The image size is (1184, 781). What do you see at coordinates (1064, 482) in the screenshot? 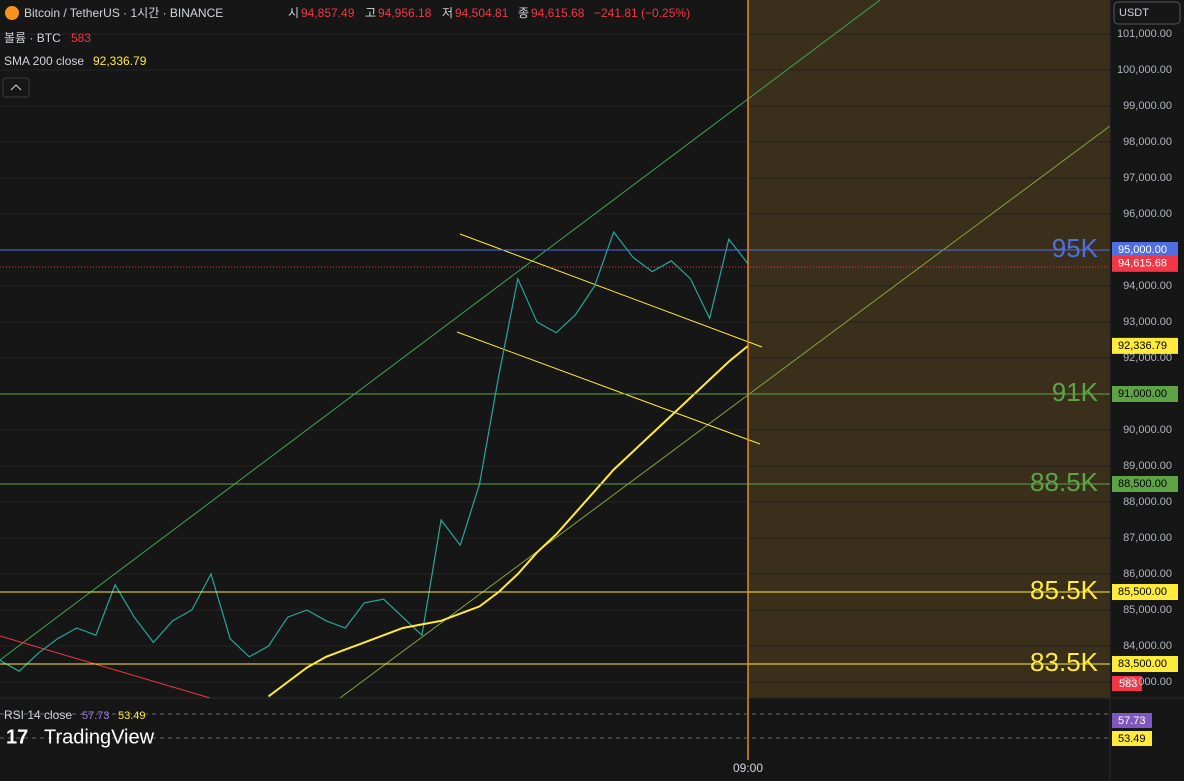
I see `level-label: 88.5K` at bounding box center [1064, 482].